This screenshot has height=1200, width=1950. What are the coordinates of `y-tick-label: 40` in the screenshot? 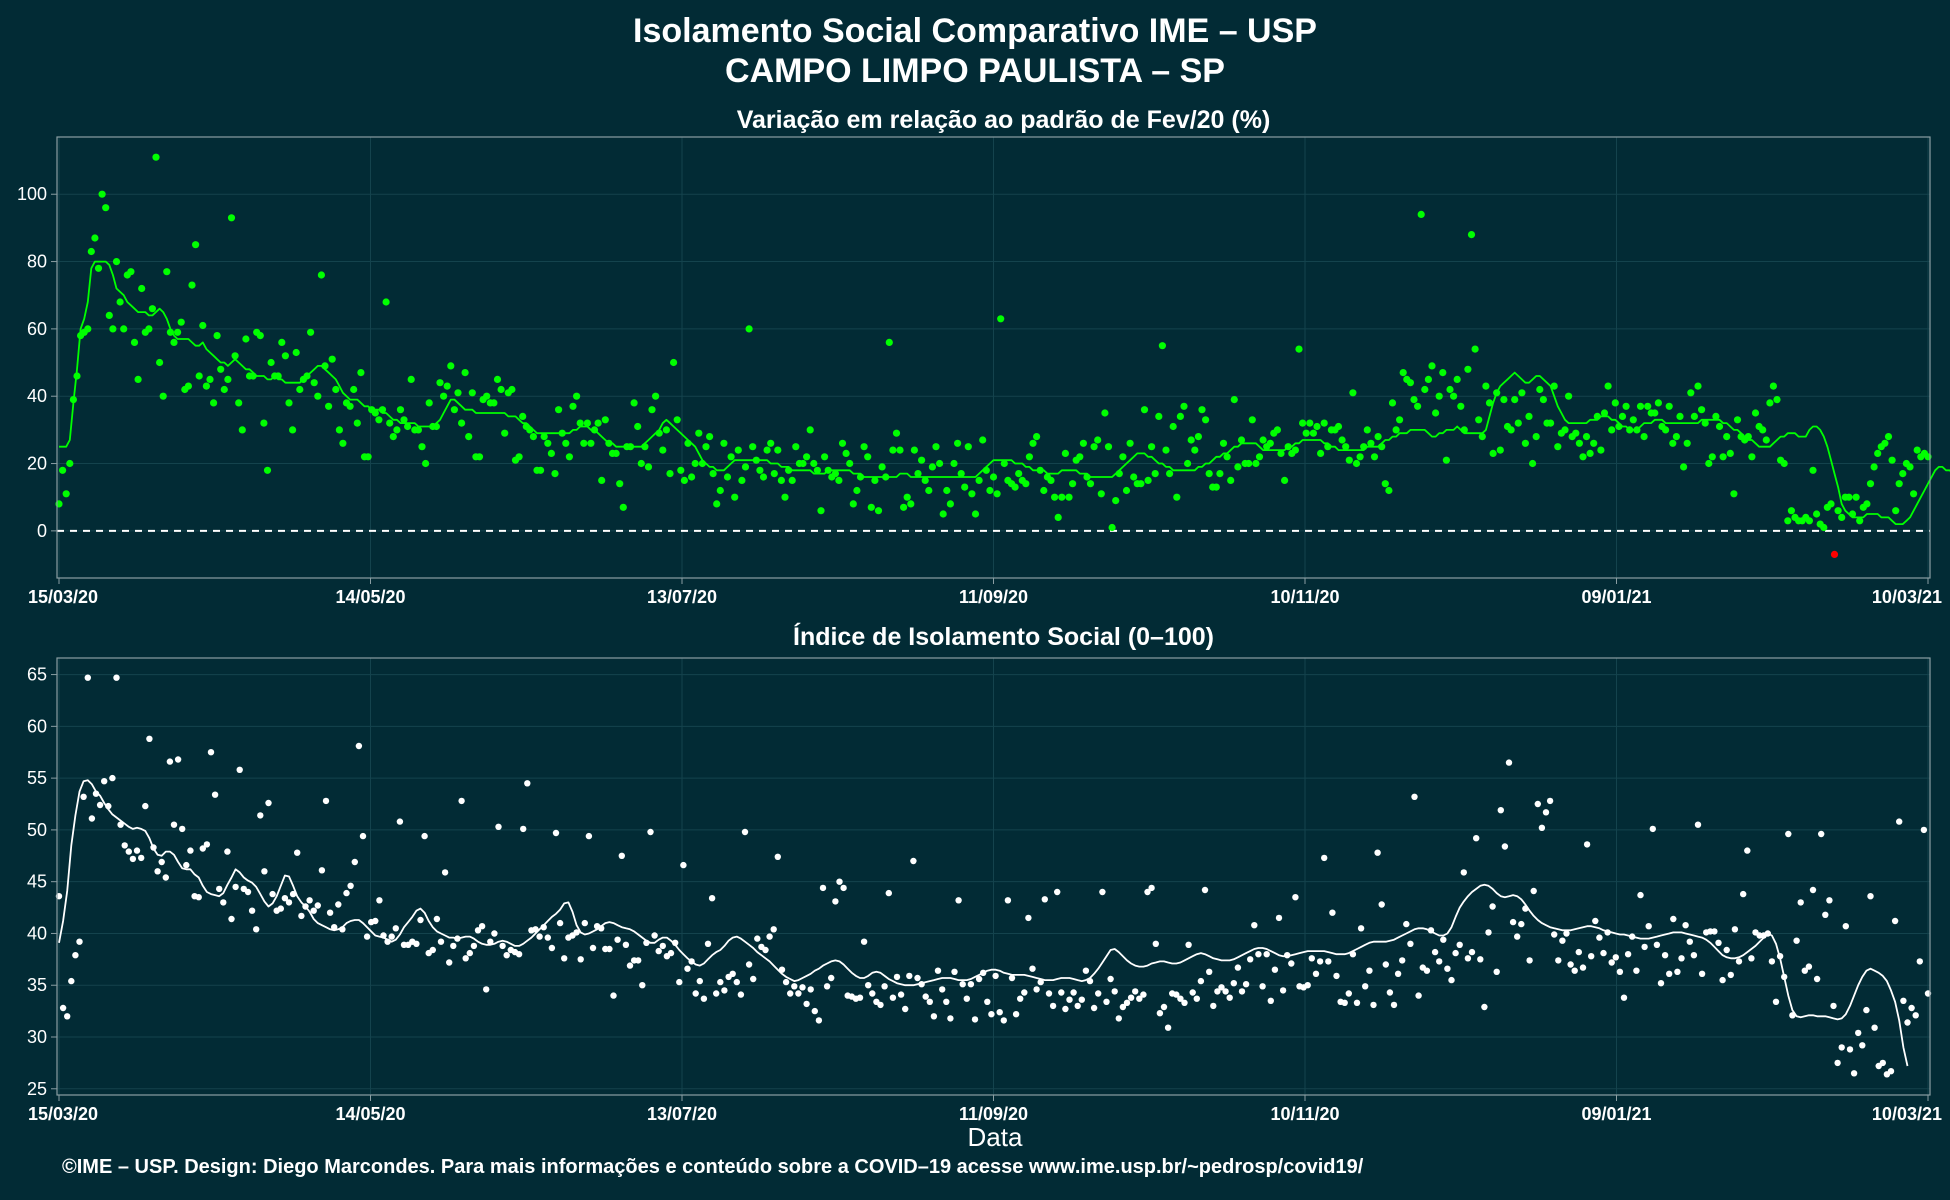 It's located at (37, 933).